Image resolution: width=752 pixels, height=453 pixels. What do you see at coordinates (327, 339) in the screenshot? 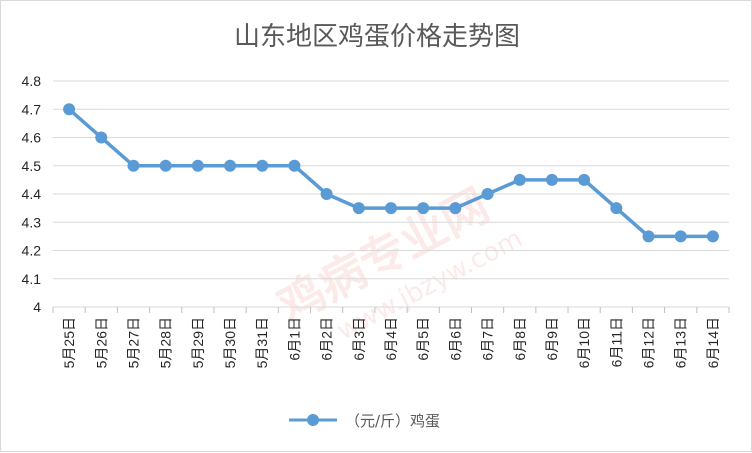
I see `x-tick-label: 6月2日` at bounding box center [327, 339].